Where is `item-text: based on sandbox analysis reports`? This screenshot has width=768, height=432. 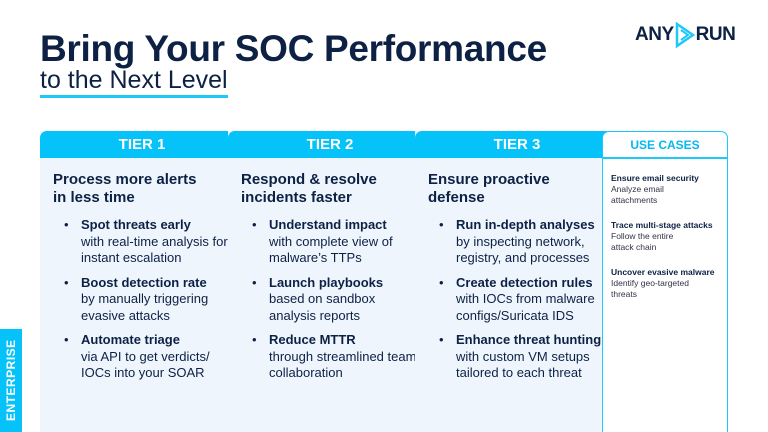
item-text: based on sandbox analysis reports is located at coordinates (322, 307).